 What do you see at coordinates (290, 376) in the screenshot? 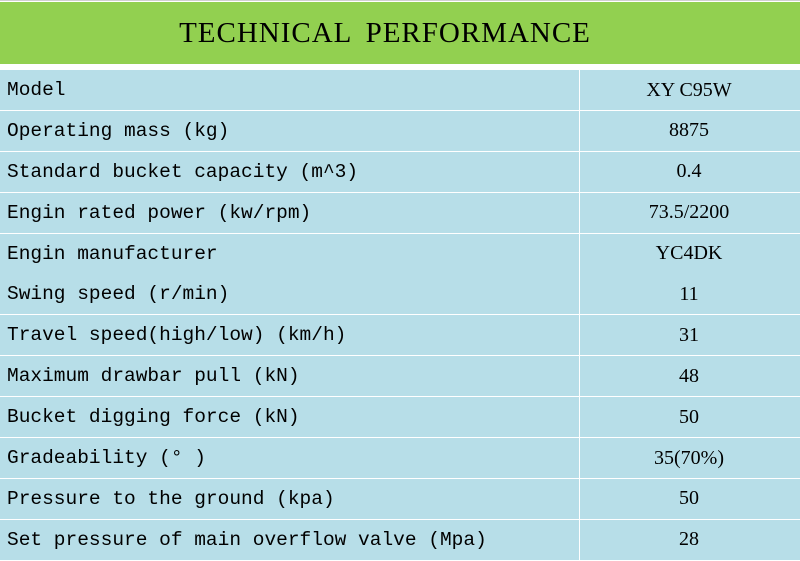
I see `spec-label: Maximum drawbar pull (kN)` at bounding box center [290, 376].